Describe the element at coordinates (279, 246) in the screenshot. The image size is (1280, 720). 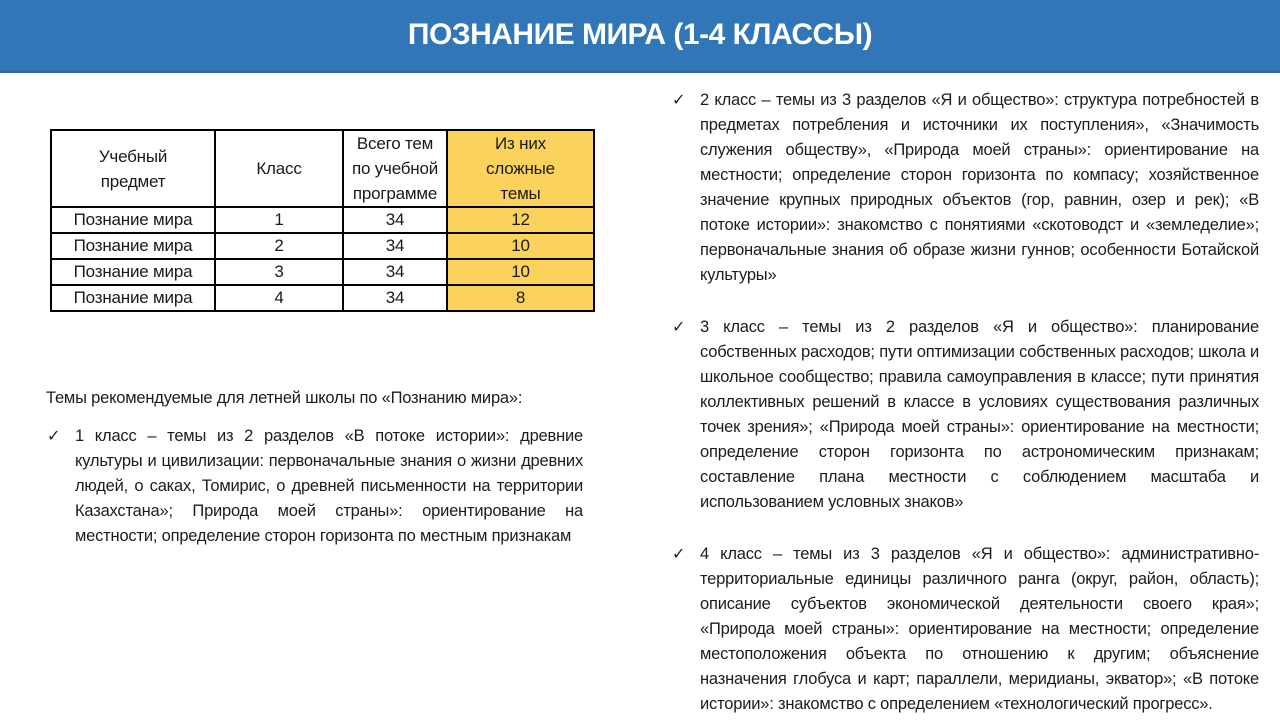
I see `cell-grade: 2` at that location.